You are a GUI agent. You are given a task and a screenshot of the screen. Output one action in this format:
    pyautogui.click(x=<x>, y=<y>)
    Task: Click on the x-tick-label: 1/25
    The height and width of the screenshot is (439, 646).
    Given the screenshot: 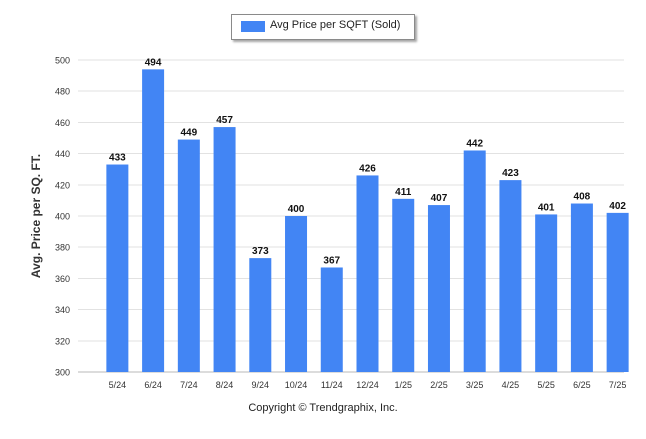 What is the action you would take?
    pyautogui.click(x=403, y=385)
    